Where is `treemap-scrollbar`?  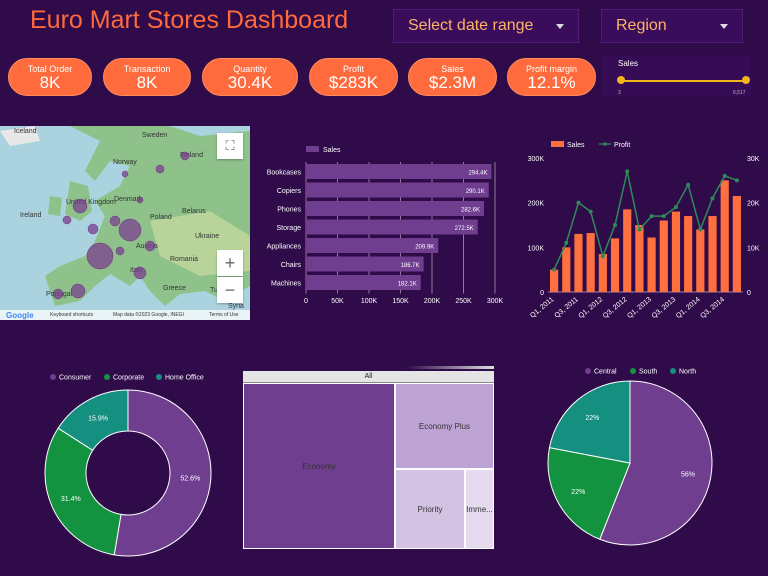 treemap-scrollbar is located at coordinates (450, 367).